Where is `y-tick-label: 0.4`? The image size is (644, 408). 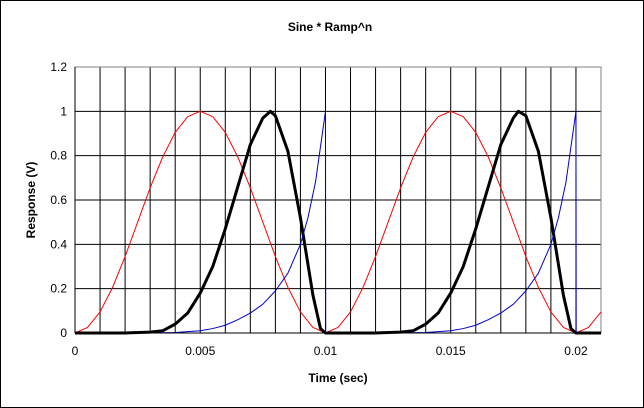 y-tick-label: 0.4 is located at coordinates (58, 244).